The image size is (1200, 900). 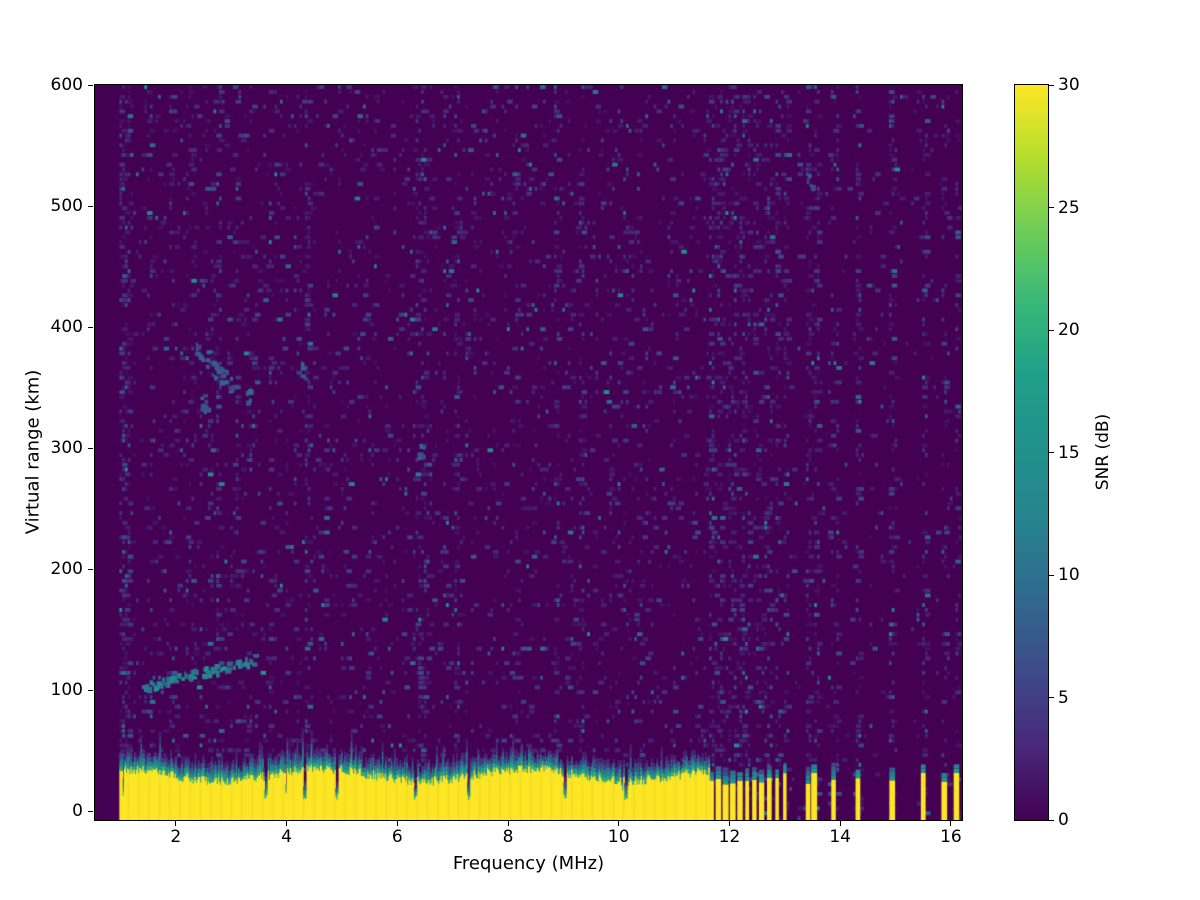 What do you see at coordinates (528, 863) in the screenshot?
I see `x-axis-label: Frequency (MHz)` at bounding box center [528, 863].